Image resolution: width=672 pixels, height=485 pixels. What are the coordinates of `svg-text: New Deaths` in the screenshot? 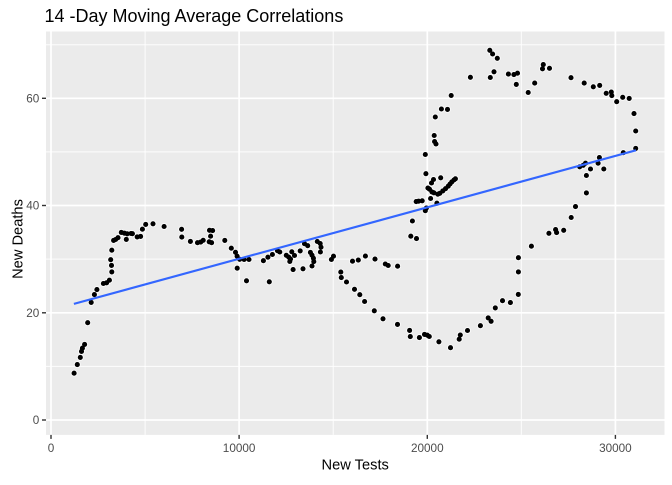 It's located at (18, 239).